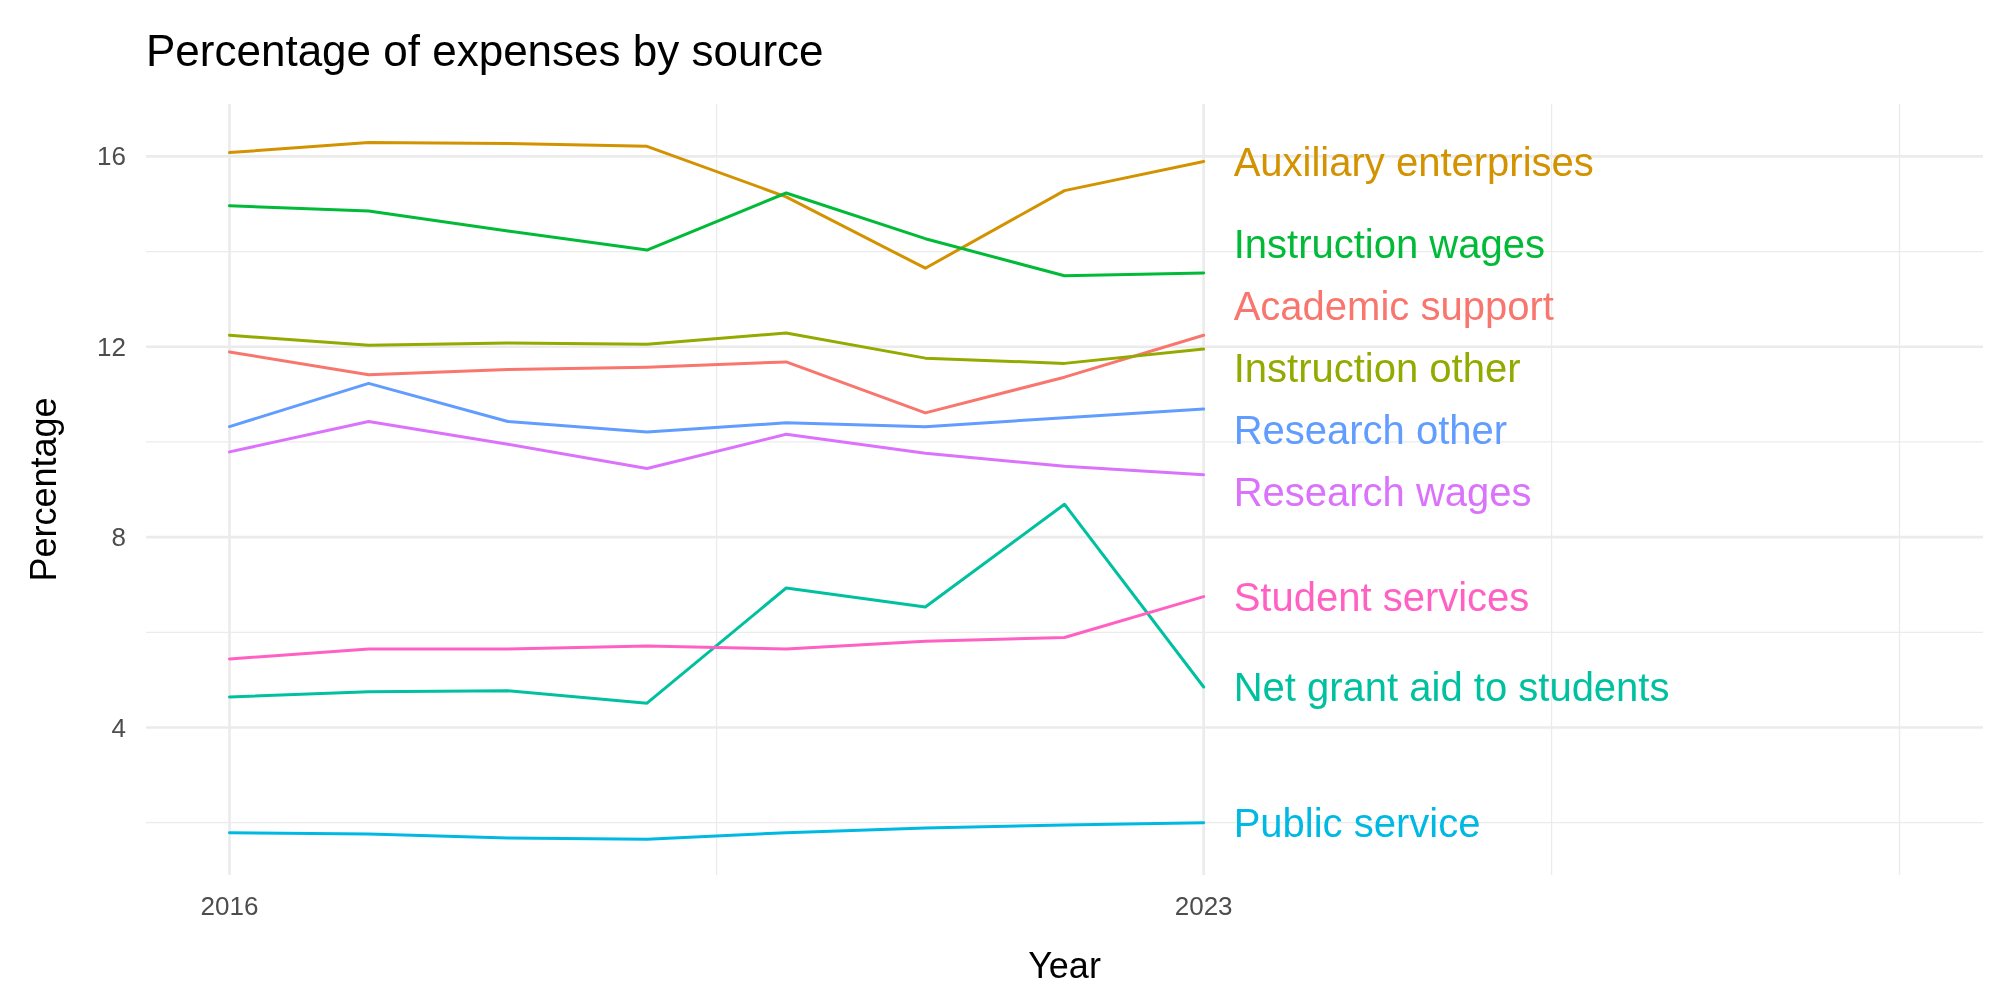 This screenshot has height=1000, width=2000. What do you see at coordinates (229, 906) in the screenshot?
I see `x-tick-label: 2016` at bounding box center [229, 906].